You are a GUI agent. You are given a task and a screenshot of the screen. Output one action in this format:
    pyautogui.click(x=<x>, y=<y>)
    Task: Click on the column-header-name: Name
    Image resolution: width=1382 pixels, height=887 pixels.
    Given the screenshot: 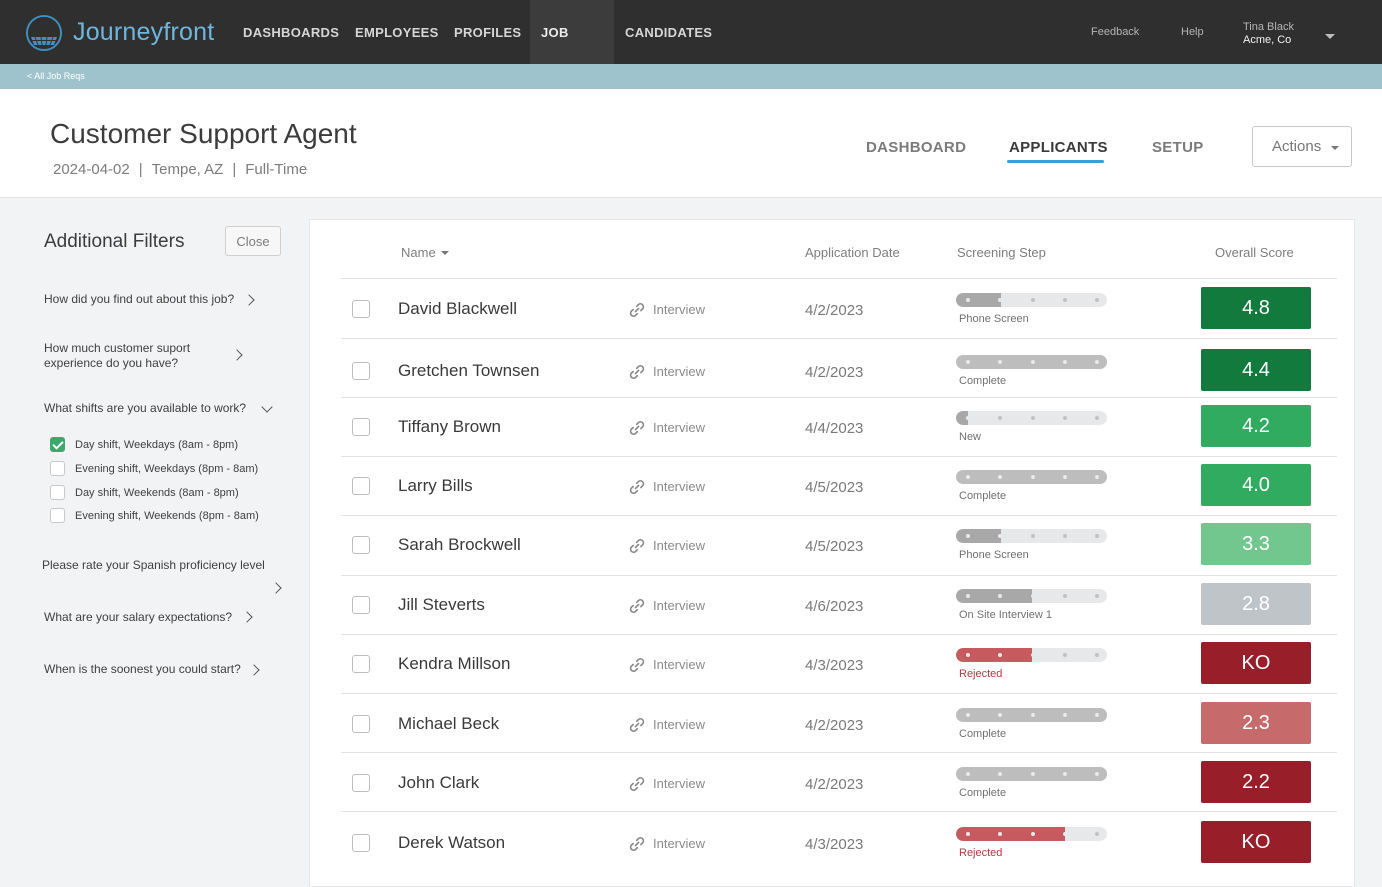 What is the action you would take?
    pyautogui.click(x=418, y=252)
    